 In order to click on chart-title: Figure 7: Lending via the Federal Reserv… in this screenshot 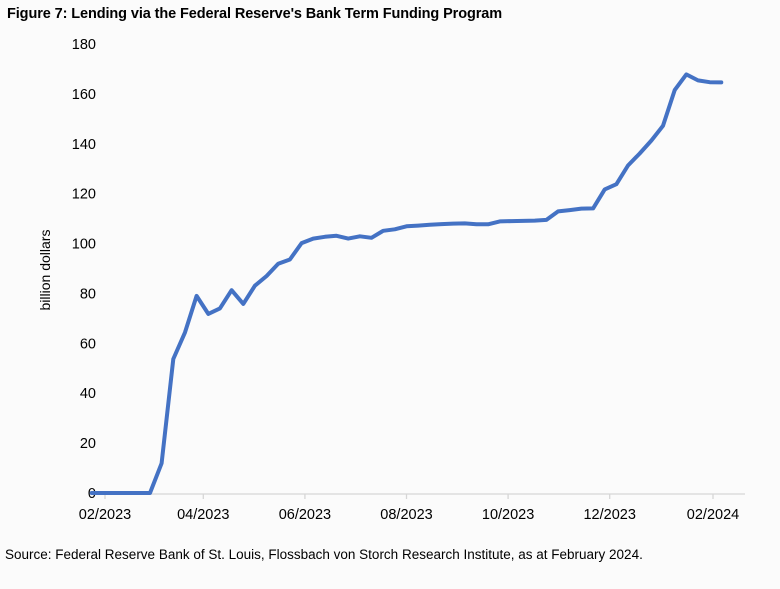, I will do `click(255, 14)`.